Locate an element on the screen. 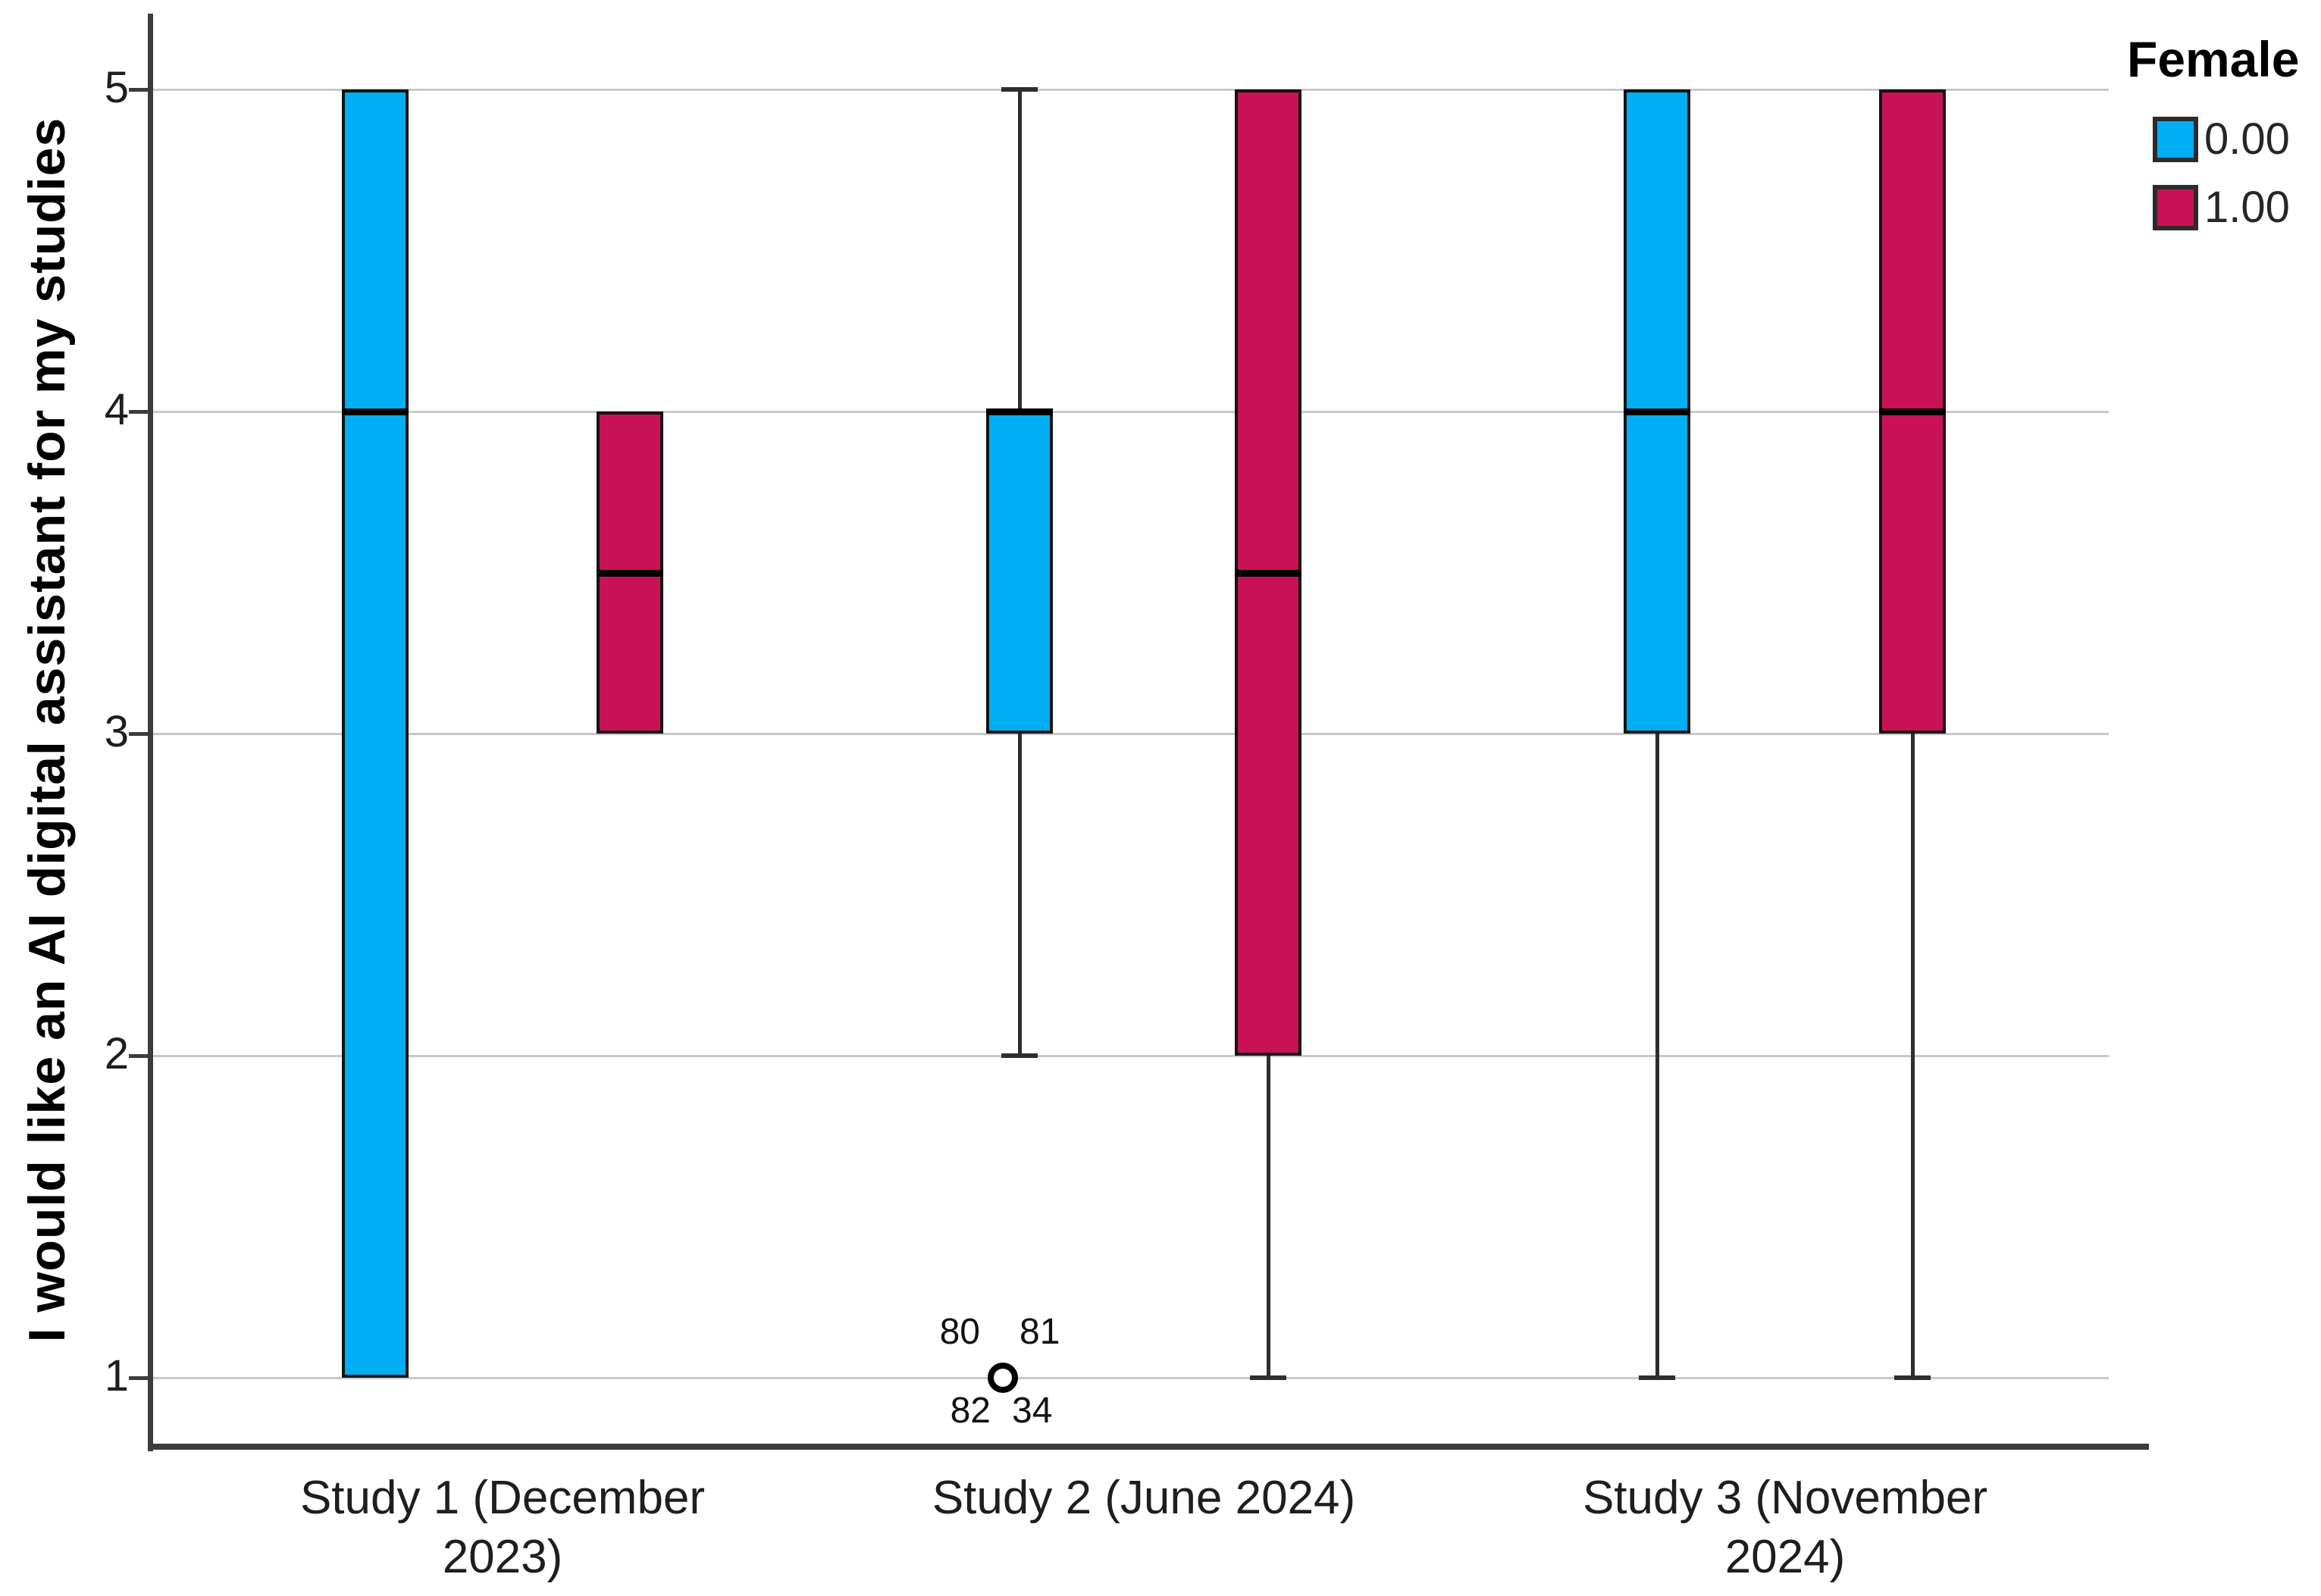 This screenshot has width=2321, height=1596. x-category-label: Study 2 (June 2024) is located at coordinates (1144, 1498).